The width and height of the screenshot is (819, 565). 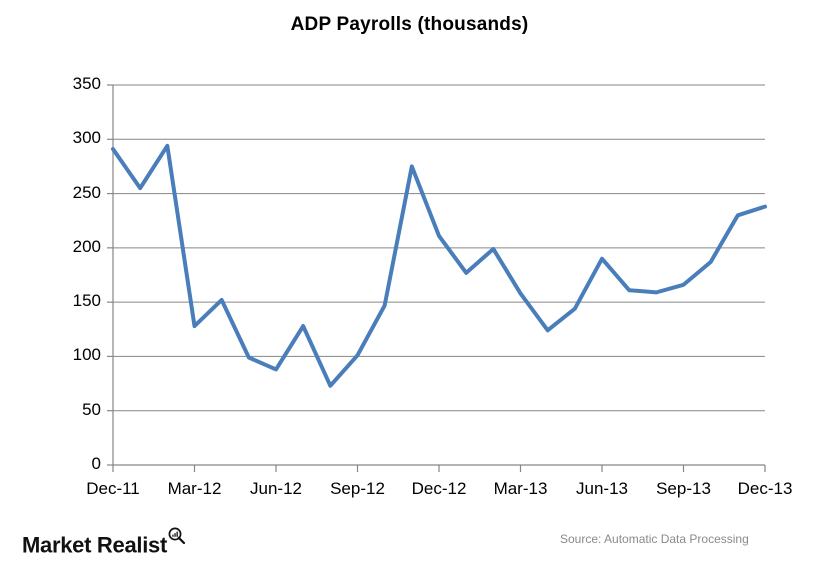 I want to click on y-axis-tick-label: 200, so click(x=86, y=246).